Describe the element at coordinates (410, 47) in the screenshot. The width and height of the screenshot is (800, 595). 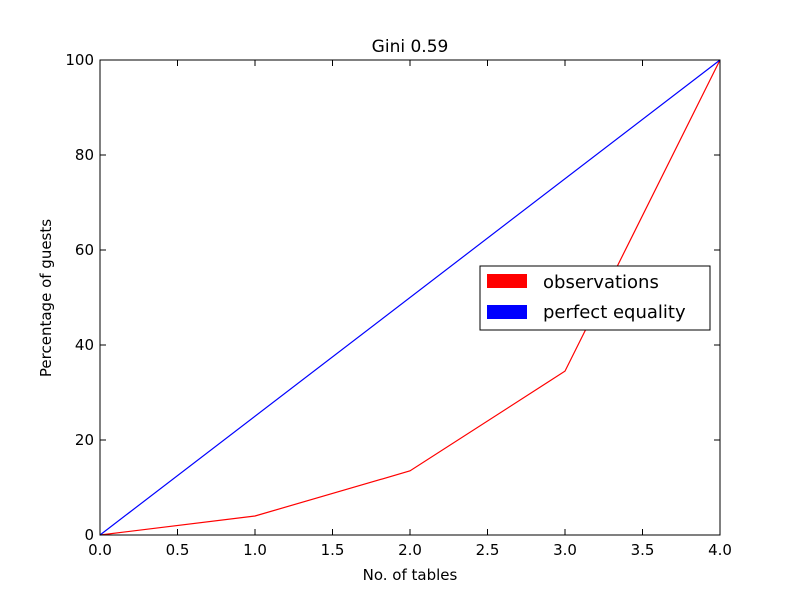
I see `chart-title: Gini 0.59` at that location.